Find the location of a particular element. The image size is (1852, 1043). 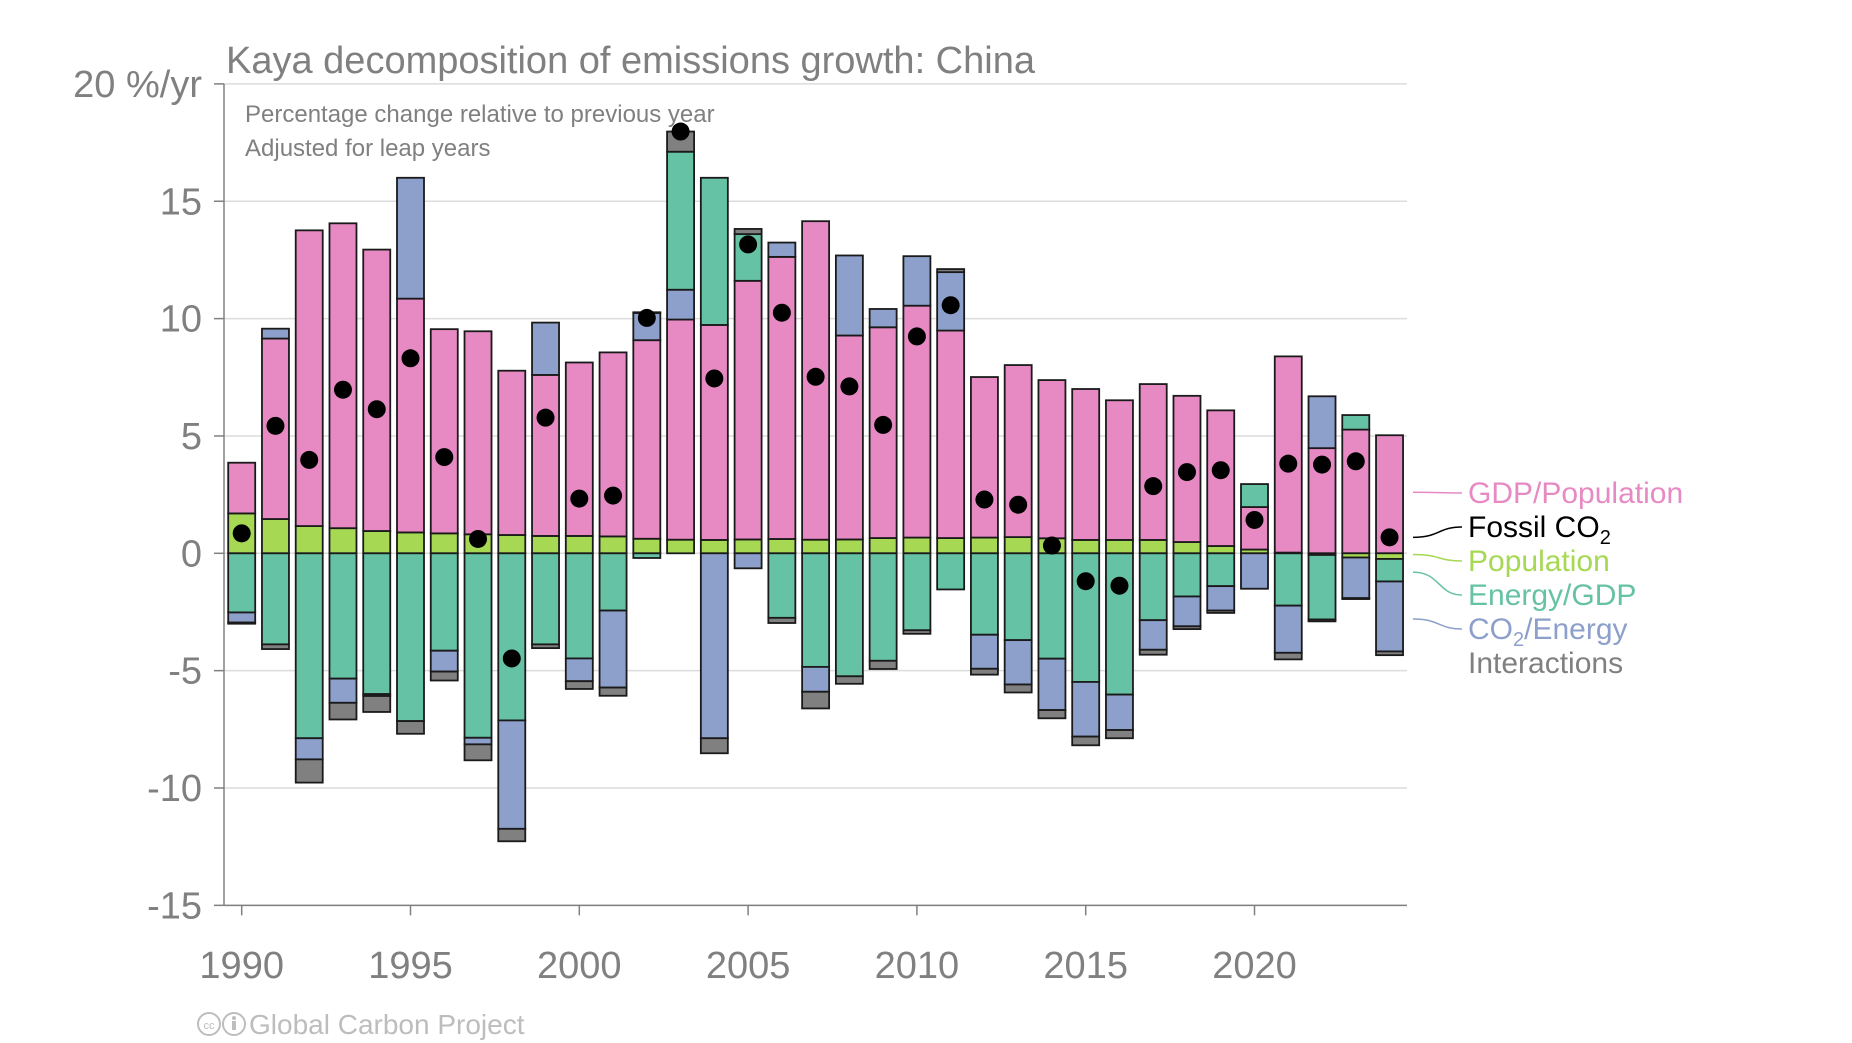

bar-segment-energy-gdp-2011 is located at coordinates (951, 571).